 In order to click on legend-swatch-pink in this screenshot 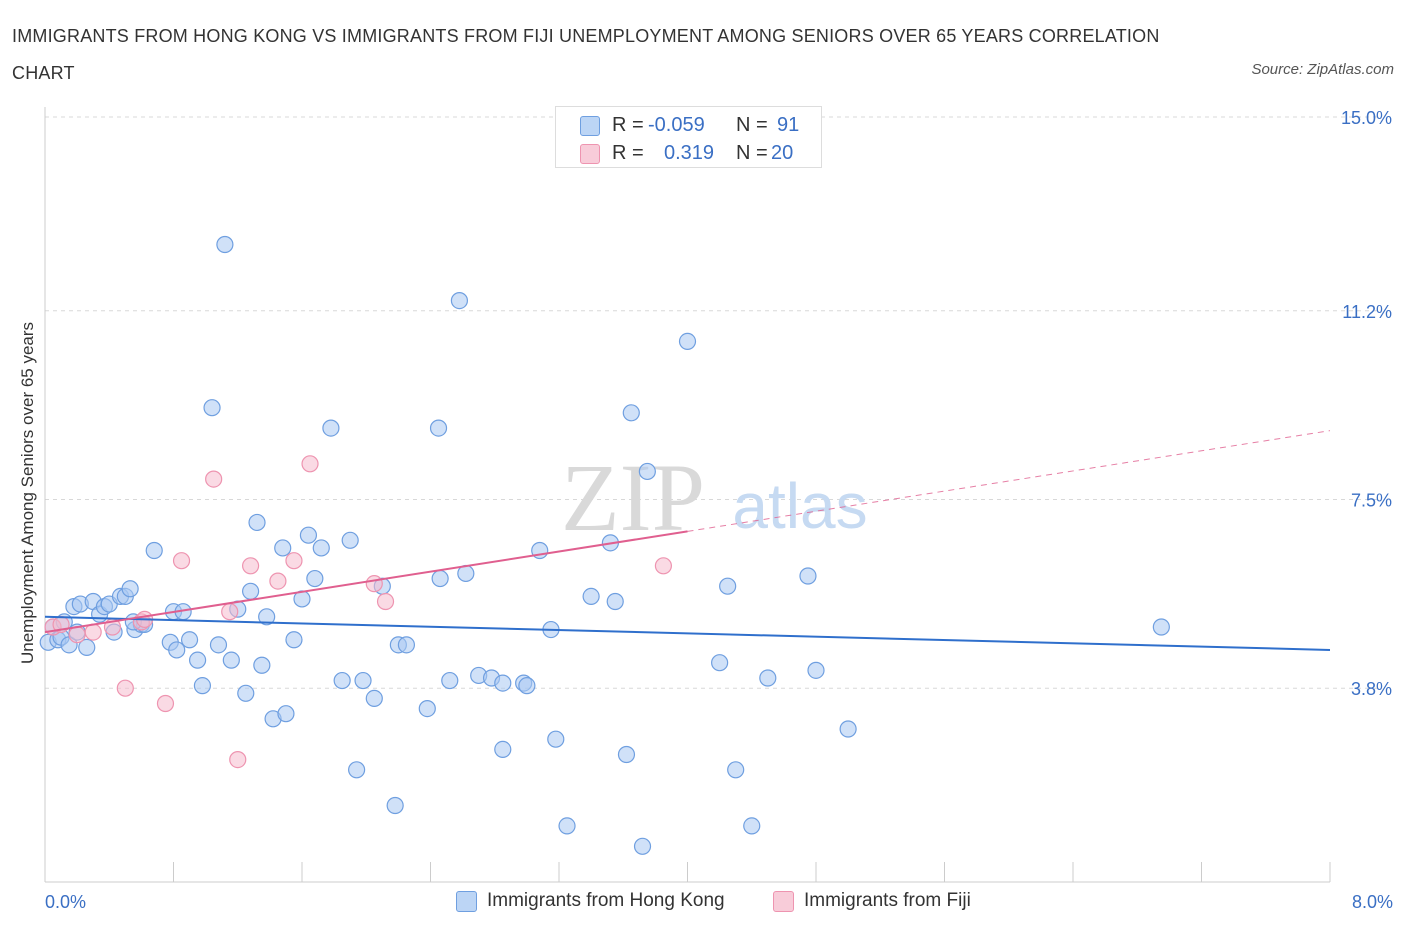, I will do `click(590, 154)`.